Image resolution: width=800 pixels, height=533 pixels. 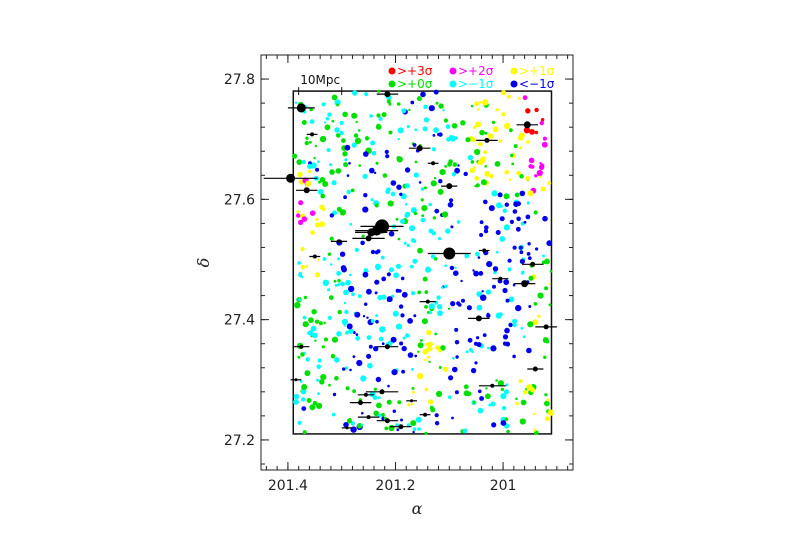 I want to click on legend-label: <−1σ, so click(x=537, y=84).